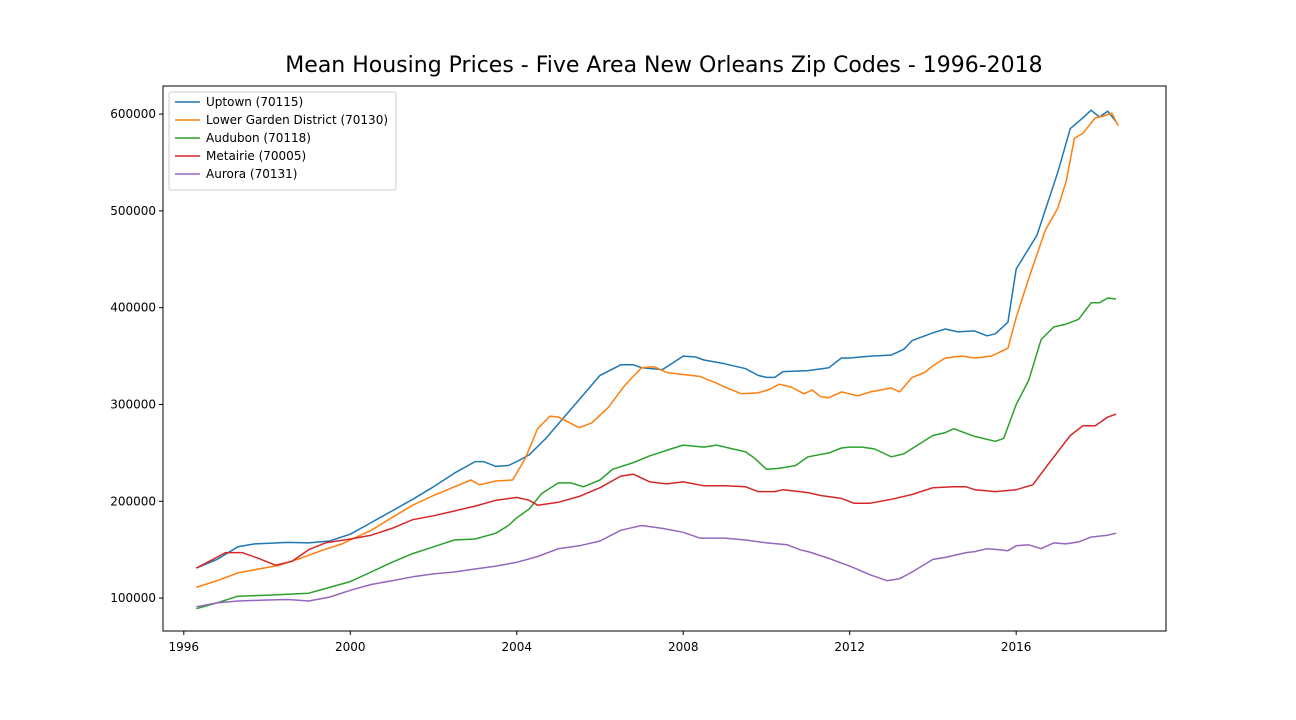 The width and height of the screenshot is (1296, 720). Describe the element at coordinates (350, 647) in the screenshot. I see `x-tick-label: 2000` at that location.